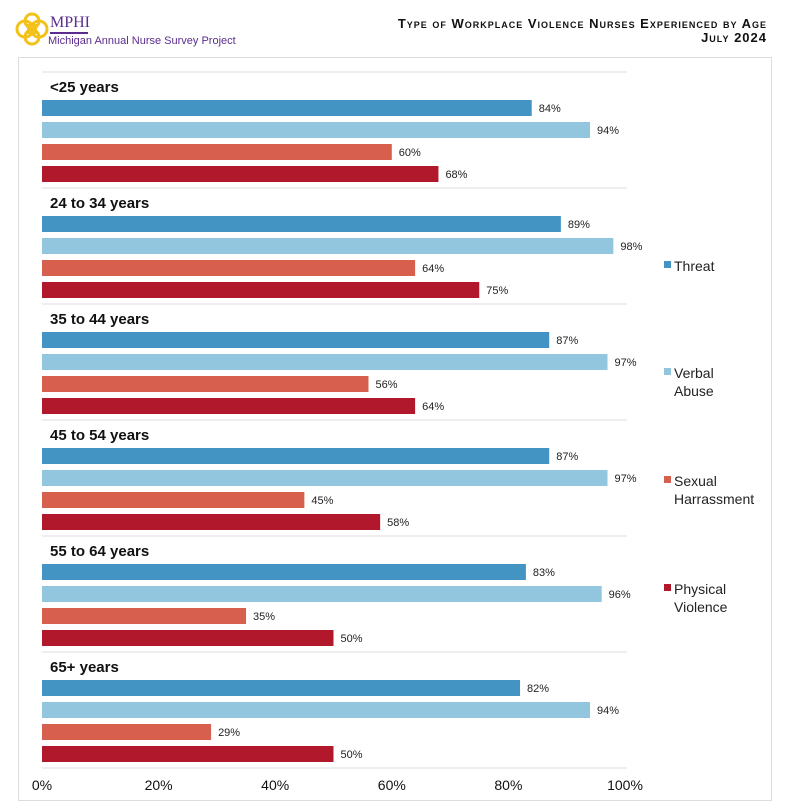 The image size is (793, 811). What do you see at coordinates (99, 551) in the screenshot?
I see `category-label: 55 to 64 years` at bounding box center [99, 551].